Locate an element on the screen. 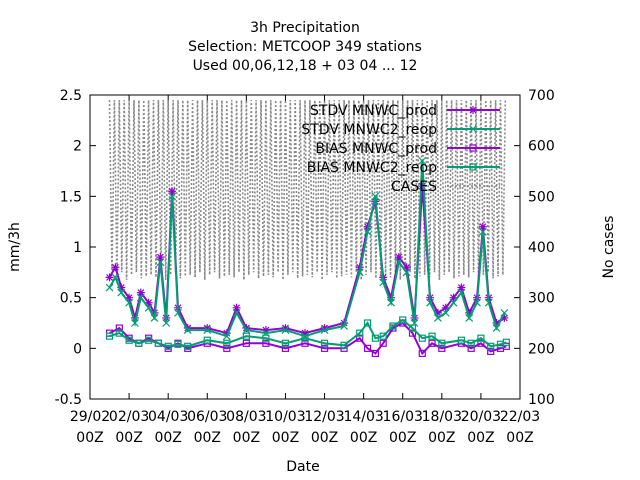  y2-tick-label-1: 200 is located at coordinates (541, 349).